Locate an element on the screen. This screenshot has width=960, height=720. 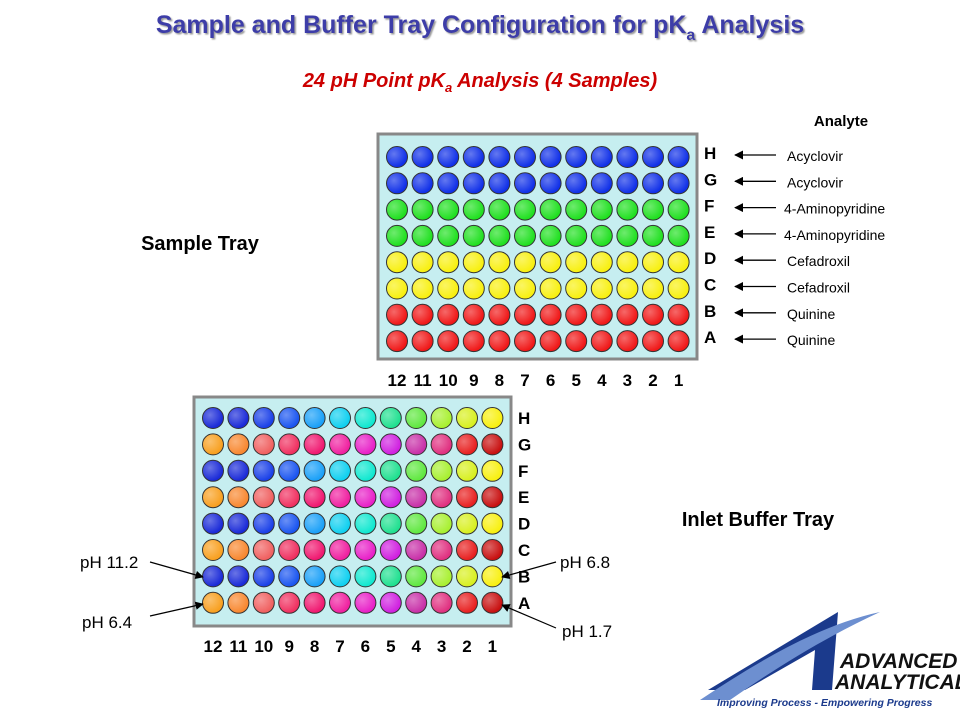
logo-swoosh is located at coordinates (790, 656).